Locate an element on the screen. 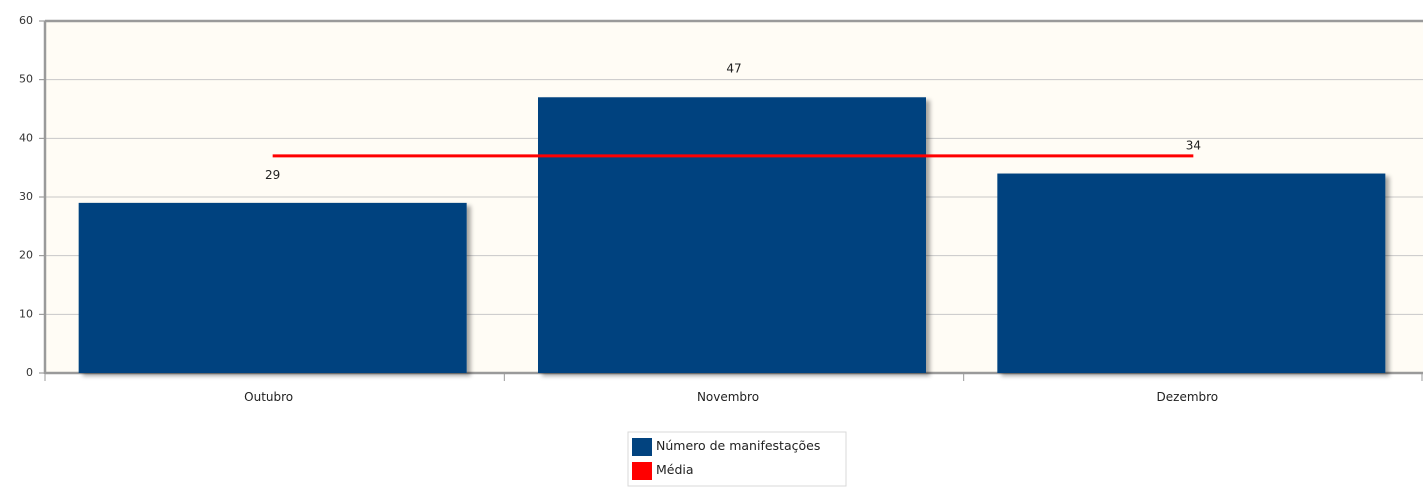 The width and height of the screenshot is (1423, 491). x-category-label: Outubro is located at coordinates (268, 397).